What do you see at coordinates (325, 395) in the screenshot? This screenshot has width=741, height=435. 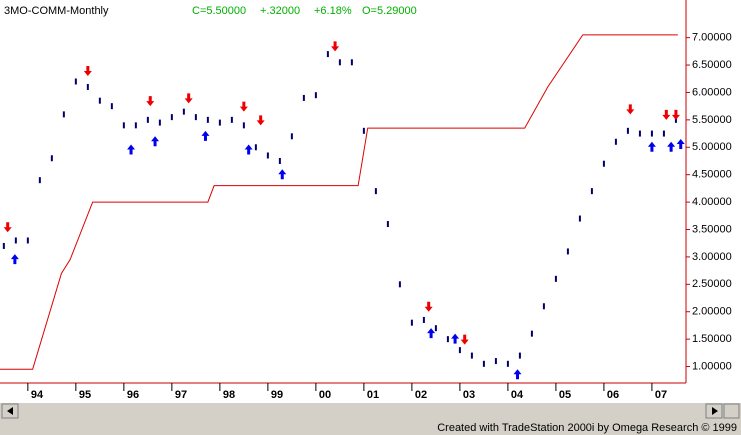 I see `x-tick-label: 00` at bounding box center [325, 395].